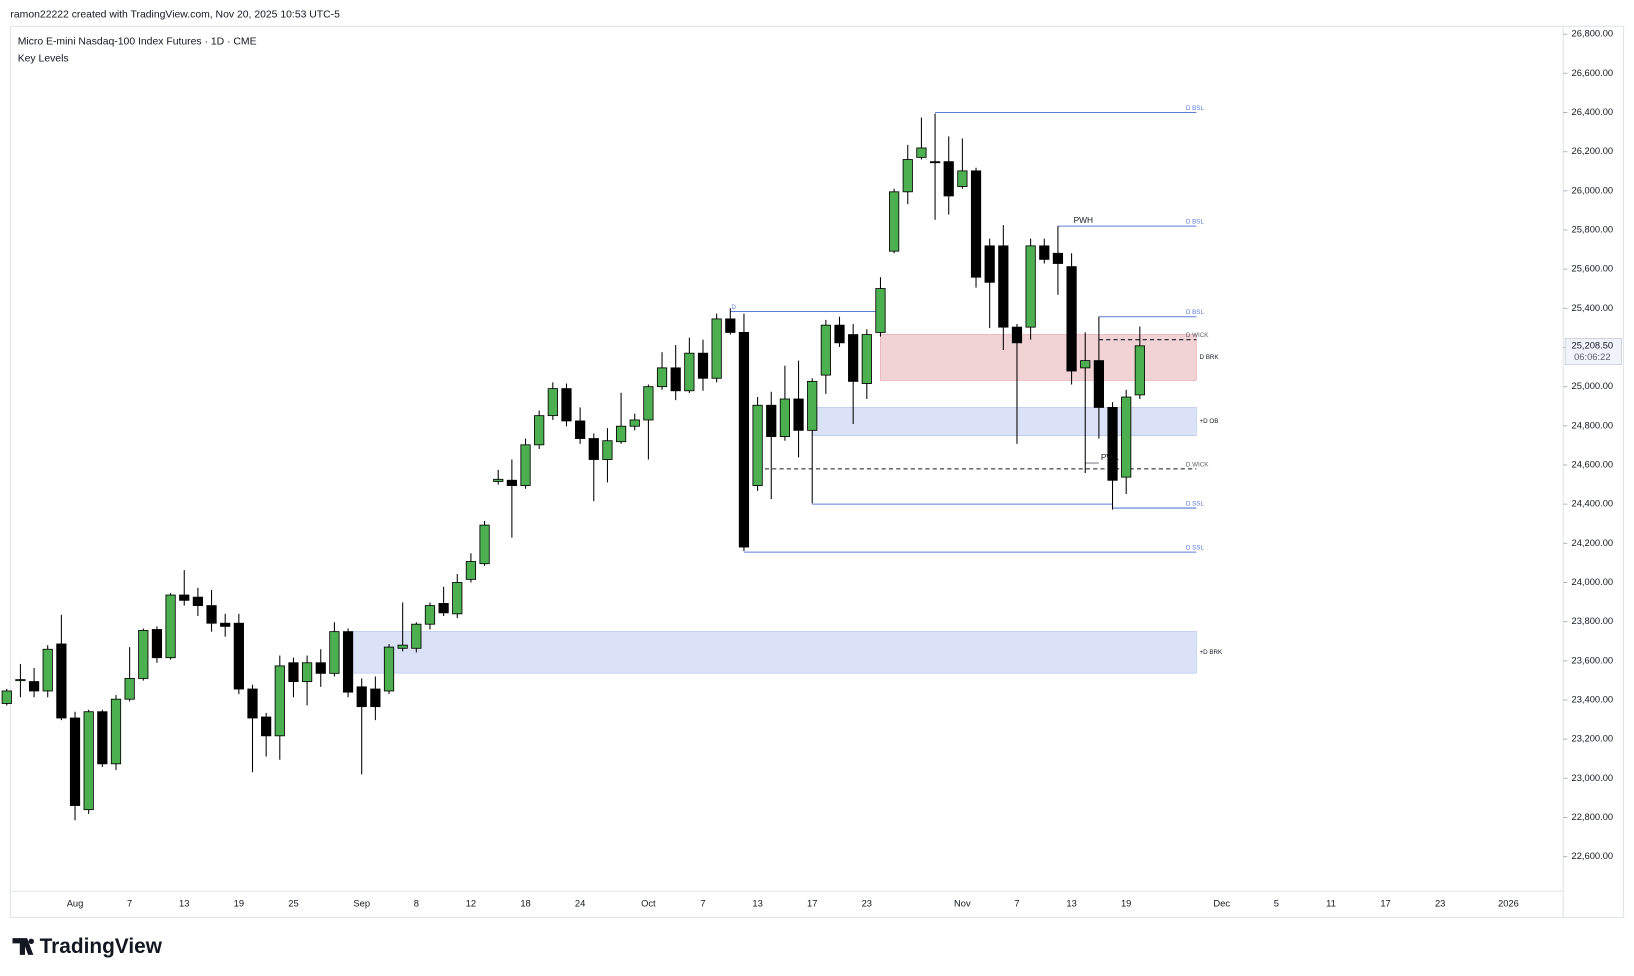  What do you see at coordinates (1592, 425) in the screenshot?
I see `y-tick-label: 24,800.00` at bounding box center [1592, 425].